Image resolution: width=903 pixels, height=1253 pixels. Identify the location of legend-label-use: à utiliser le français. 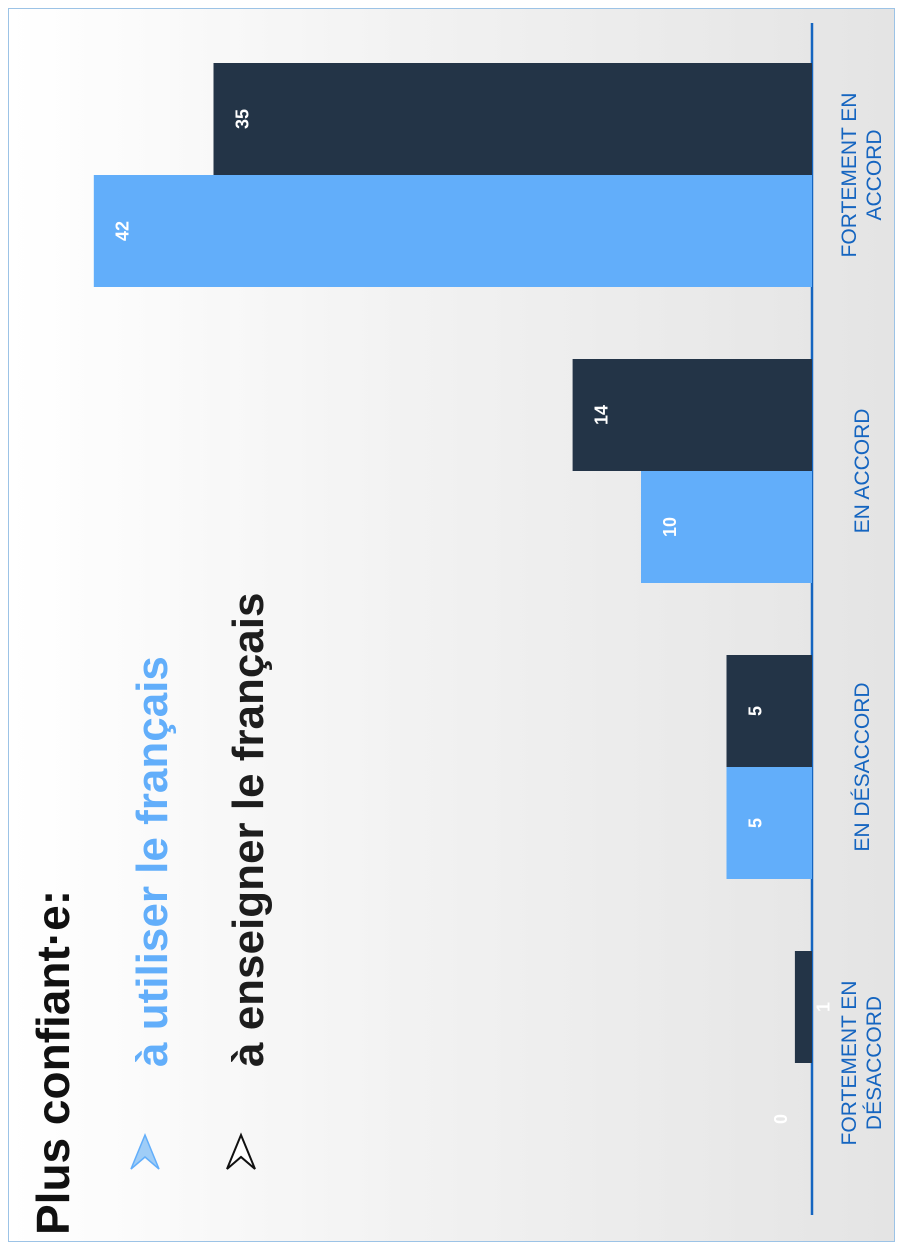
(152, 861).